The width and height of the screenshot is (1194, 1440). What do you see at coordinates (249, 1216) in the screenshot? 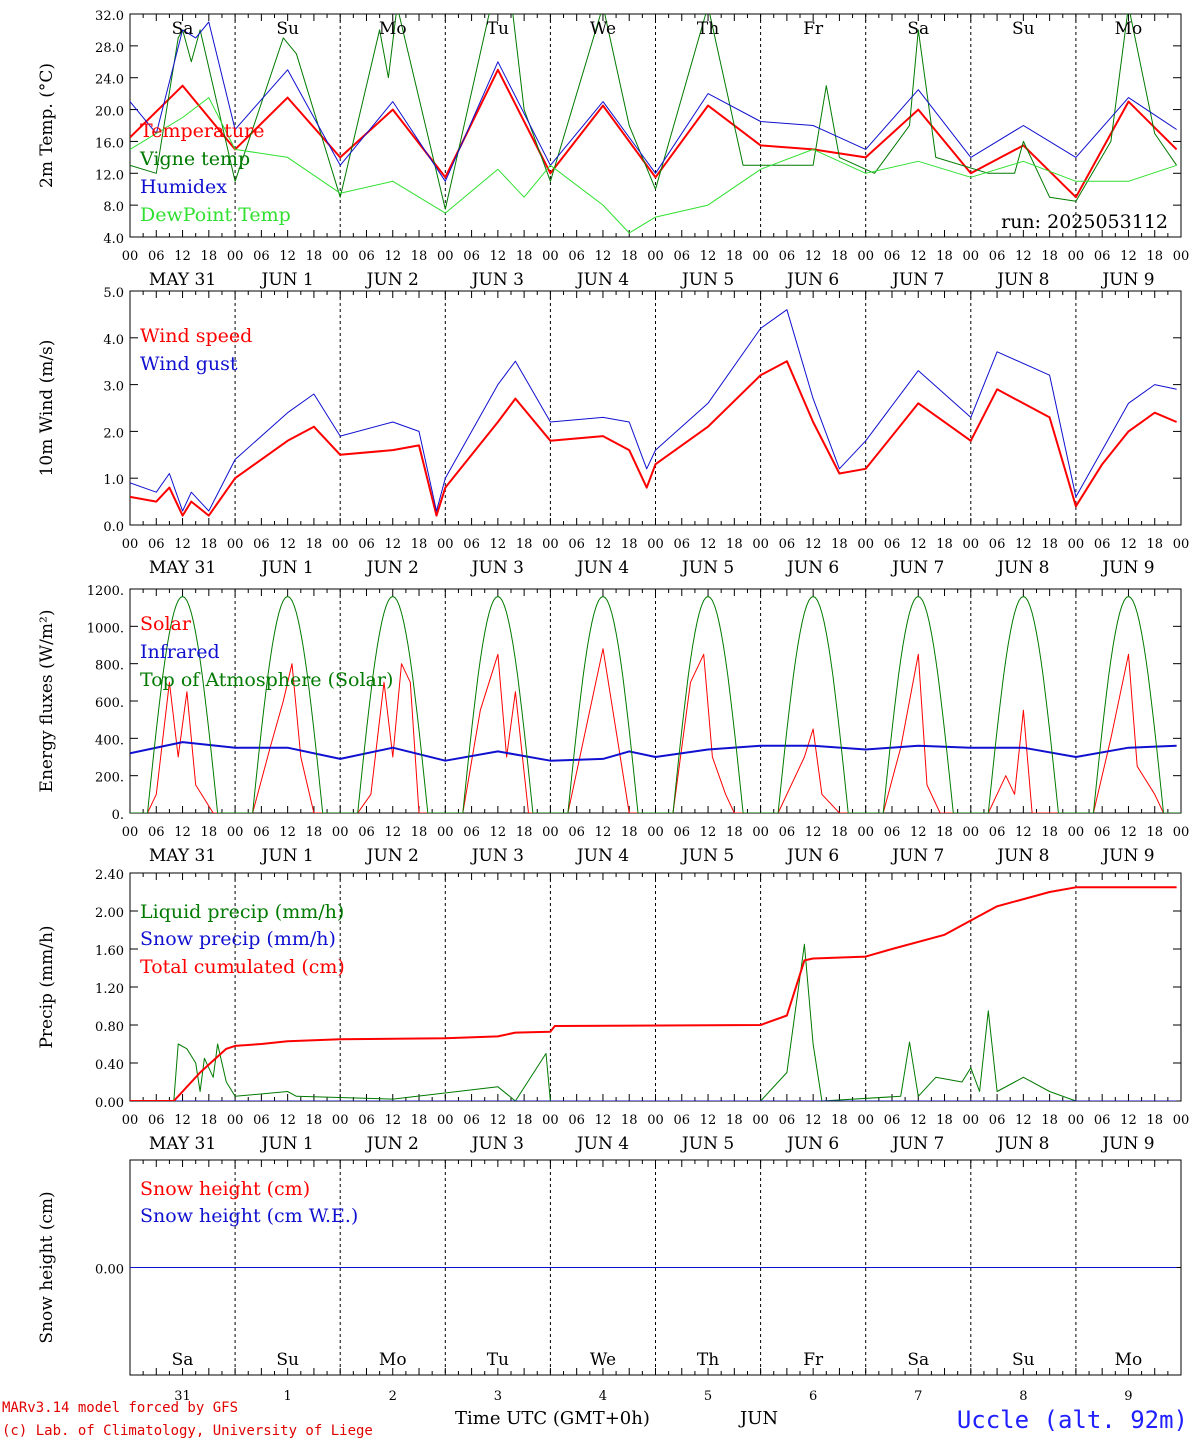
I see `legend-entry: Snow height (cm W.E.)` at bounding box center [249, 1216].